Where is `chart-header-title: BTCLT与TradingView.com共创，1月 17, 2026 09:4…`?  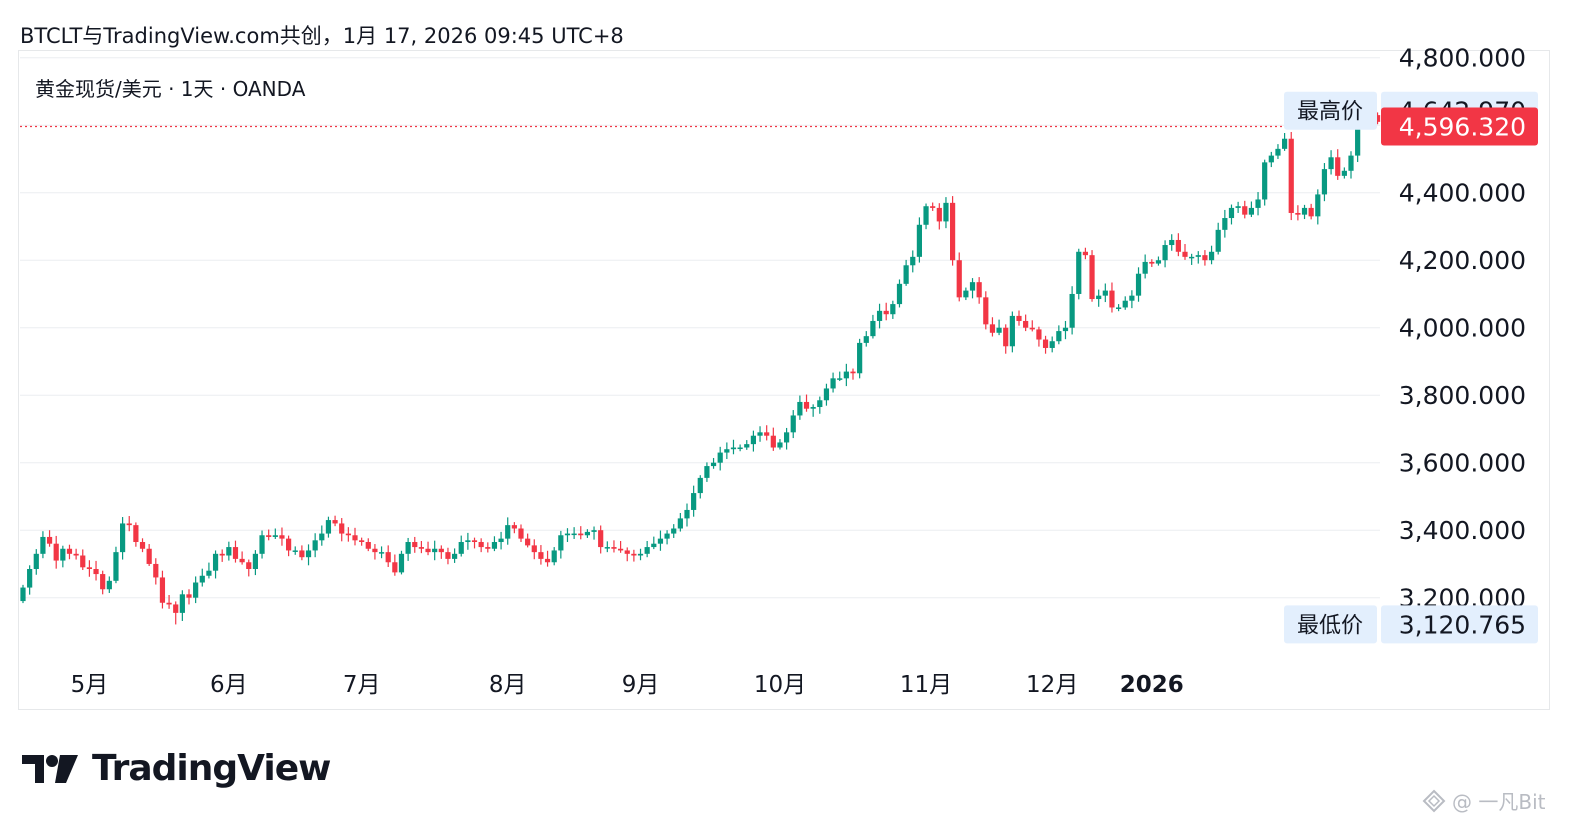
chart-header-title: BTCLT与TradingView.com共创，1月 17, 2026 09:4… is located at coordinates (322, 36).